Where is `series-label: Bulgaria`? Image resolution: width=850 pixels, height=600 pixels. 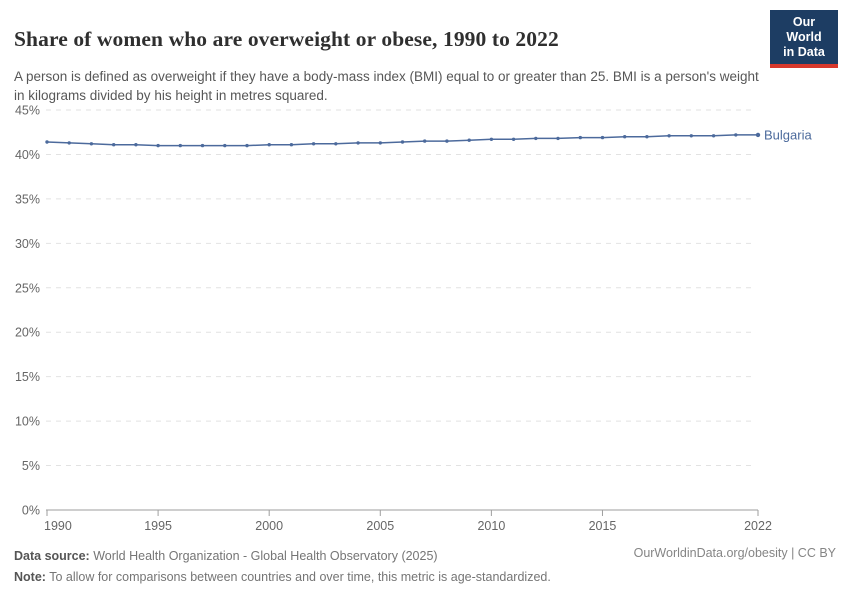 series-label: Bulgaria is located at coordinates (788, 134).